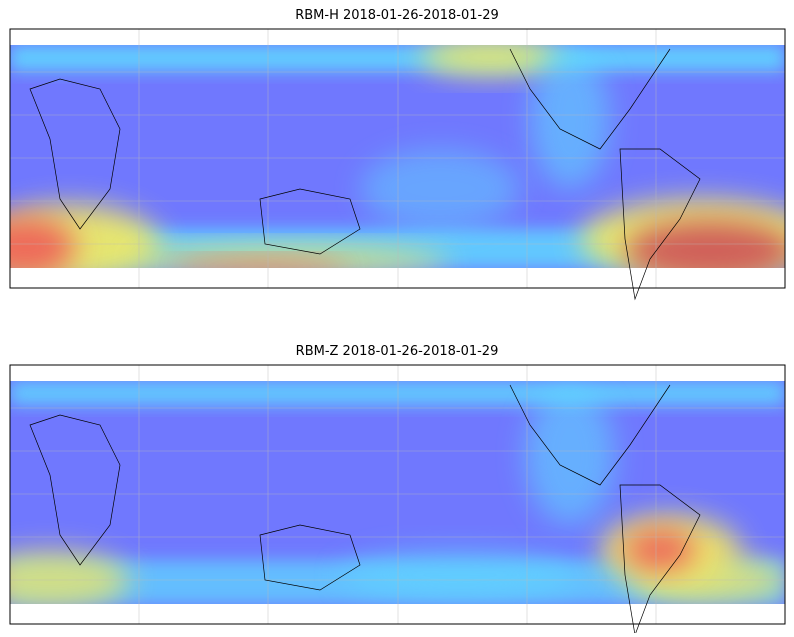 Image resolution: width=794 pixels, height=637 pixels. What do you see at coordinates (397, 15) in the screenshot?
I see `panel-title: RBM-H 2018-01-26-2018-01-29` at bounding box center [397, 15].